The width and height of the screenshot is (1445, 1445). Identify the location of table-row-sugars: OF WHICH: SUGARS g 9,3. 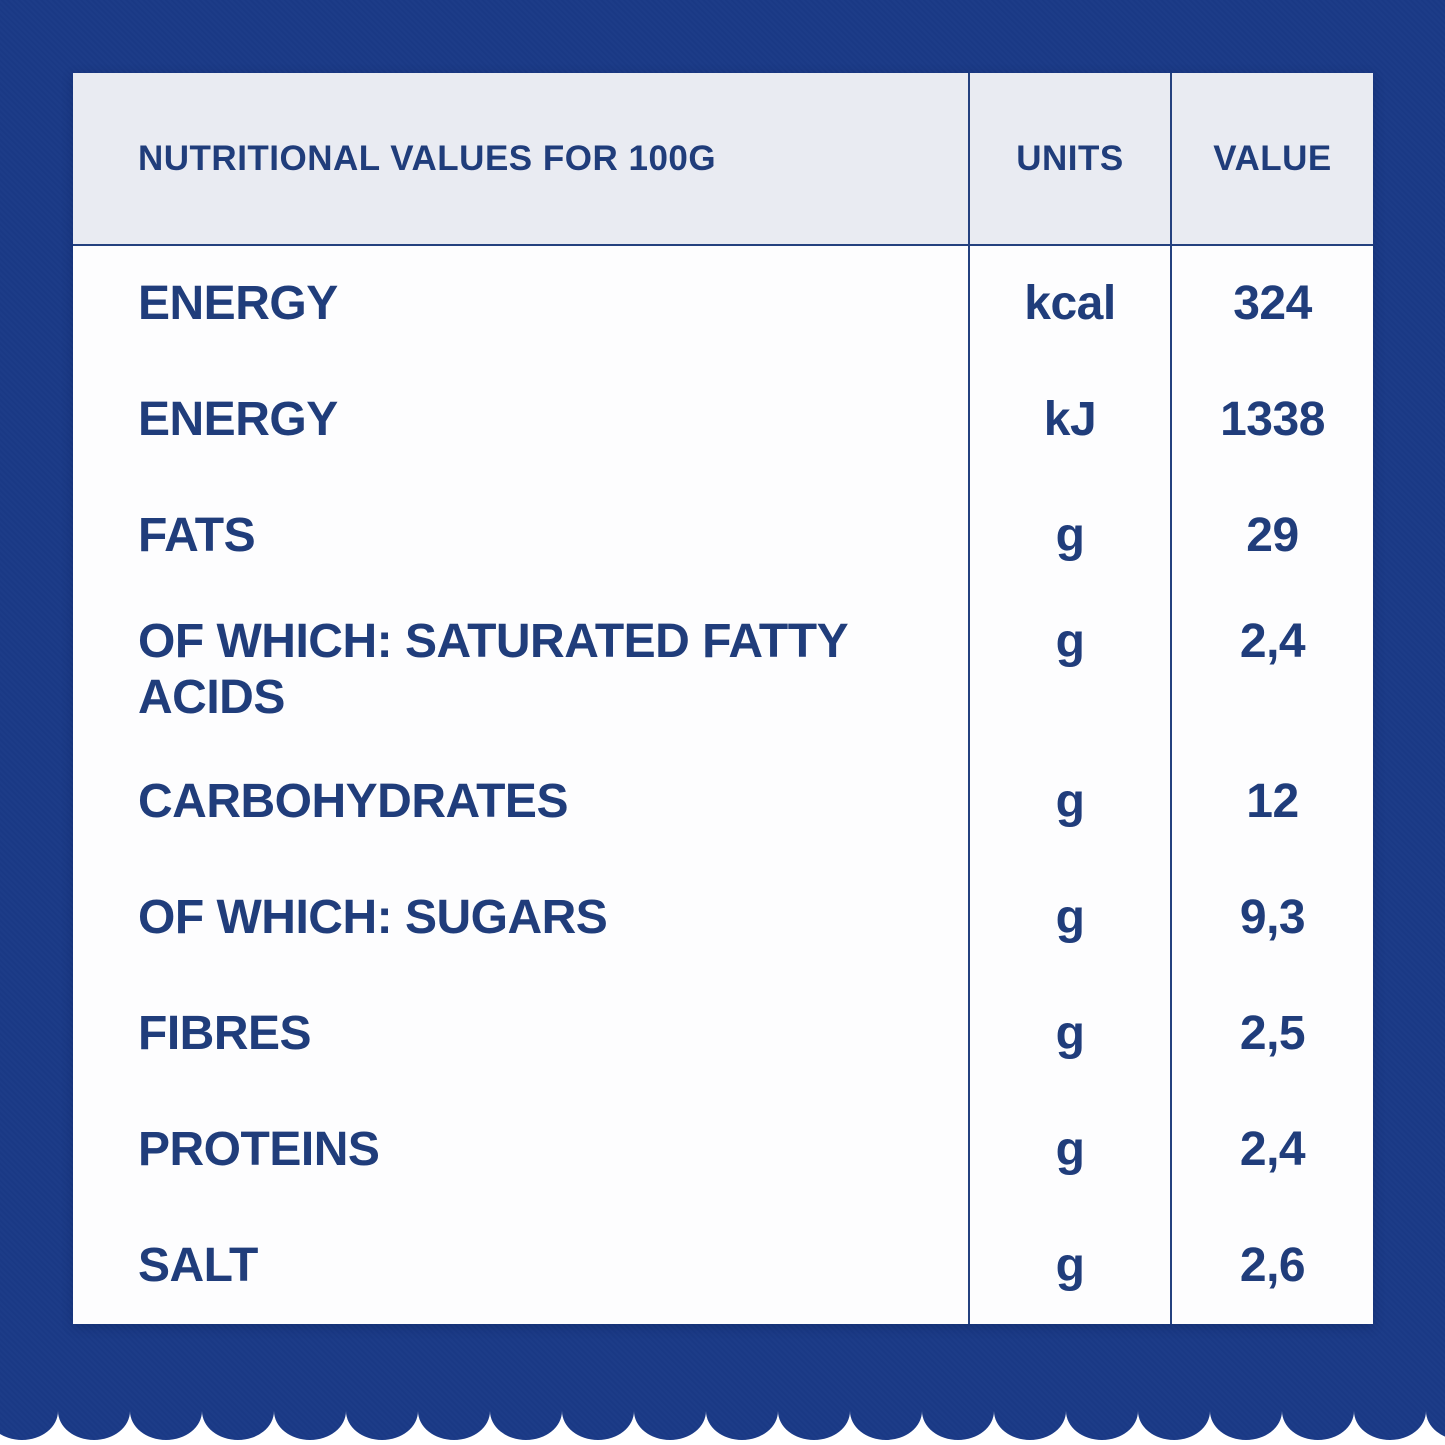
(723, 918).